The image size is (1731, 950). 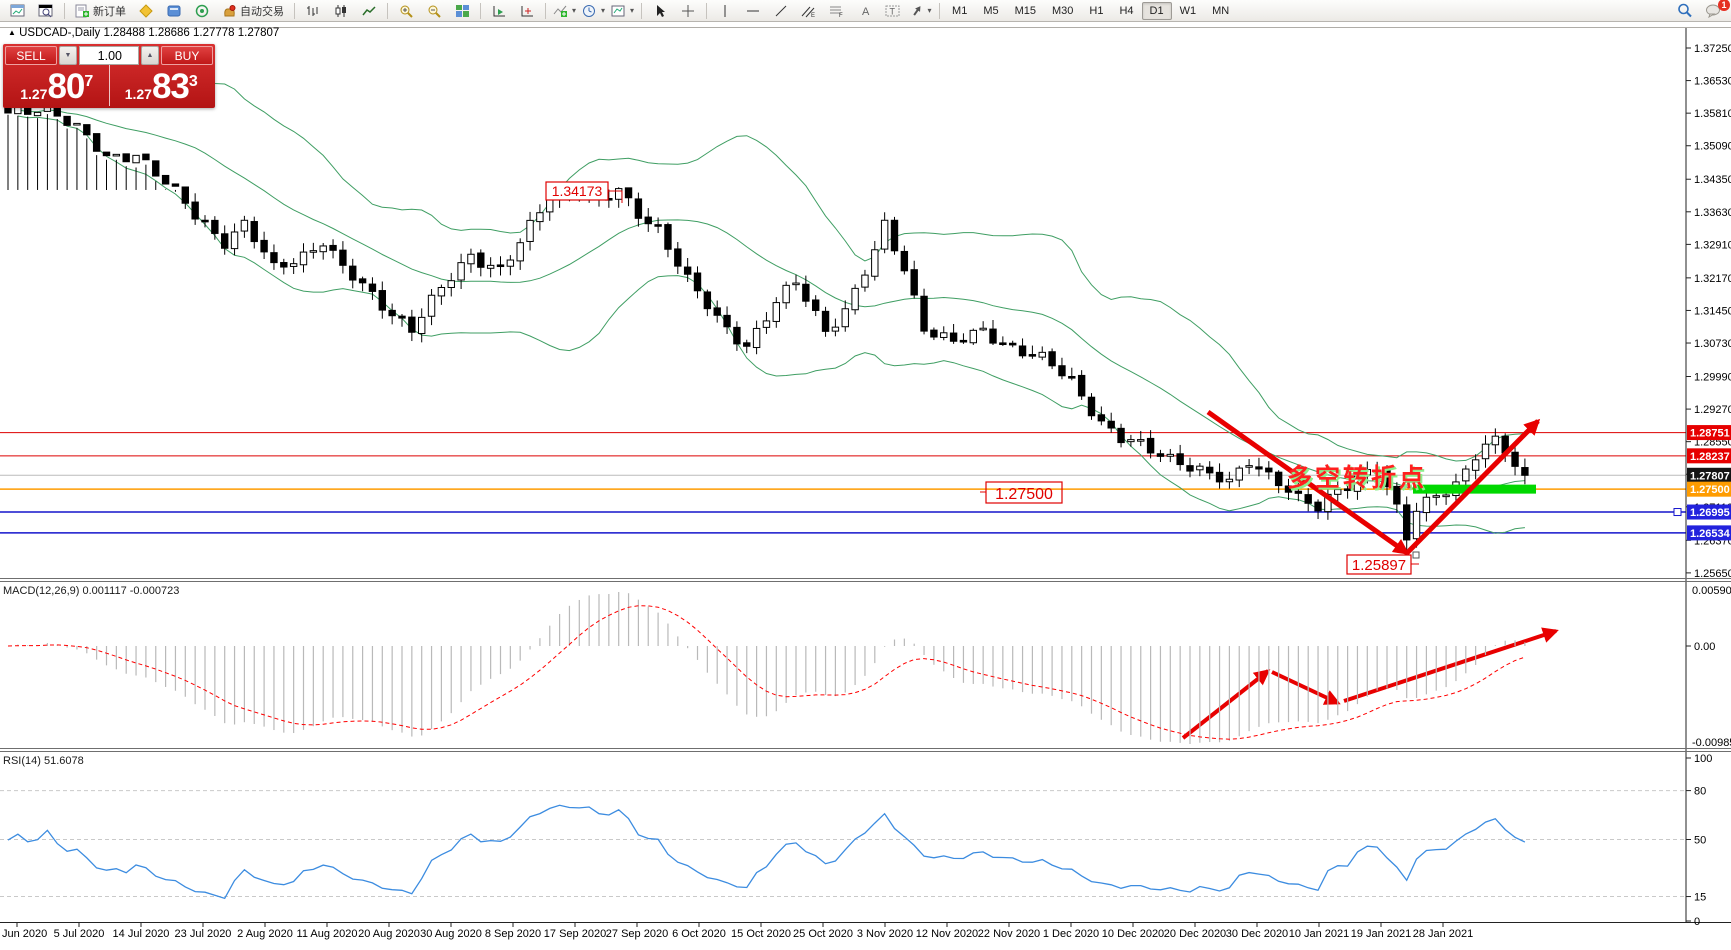 What do you see at coordinates (725, 11) in the screenshot?
I see `vertical-line-icon` at bounding box center [725, 11].